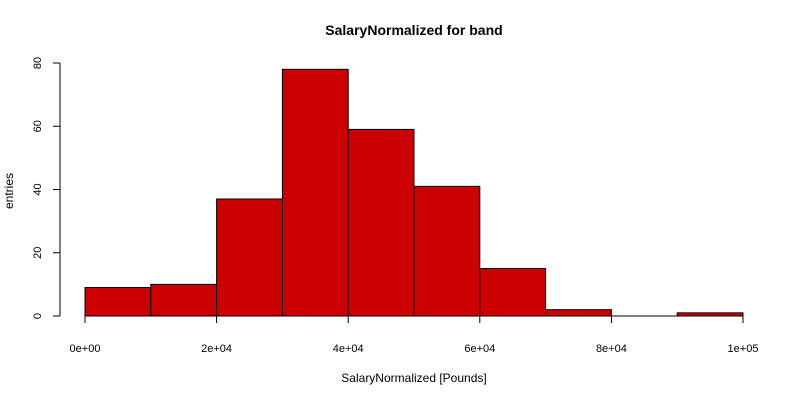  Describe the element at coordinates (85, 349) in the screenshot. I see `x-tick-label: 0e+00` at that location.